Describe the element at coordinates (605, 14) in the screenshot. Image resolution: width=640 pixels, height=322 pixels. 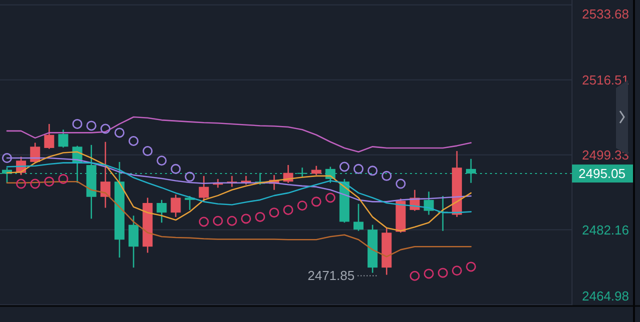
I see `y-tick-label: 2533.68` at that location.